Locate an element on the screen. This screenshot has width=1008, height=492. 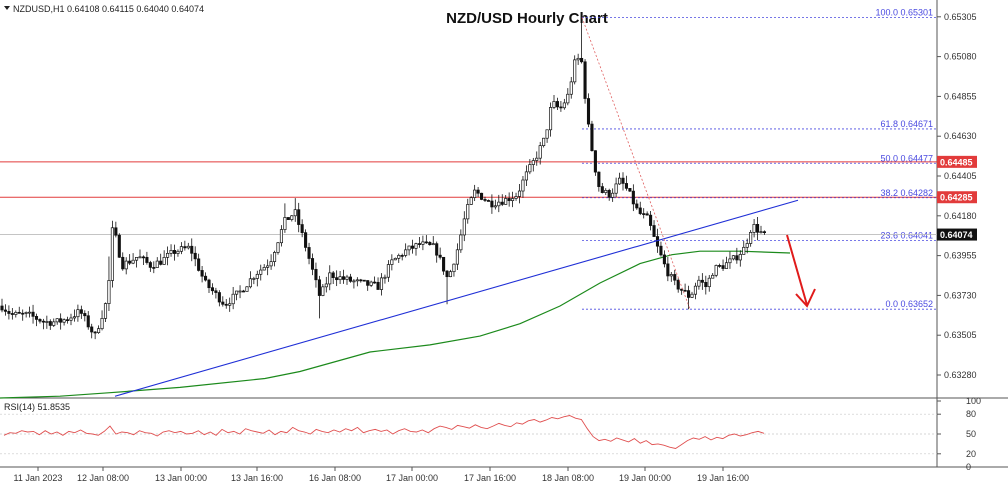
dropdown-triangle-icon is located at coordinates (7, 8).